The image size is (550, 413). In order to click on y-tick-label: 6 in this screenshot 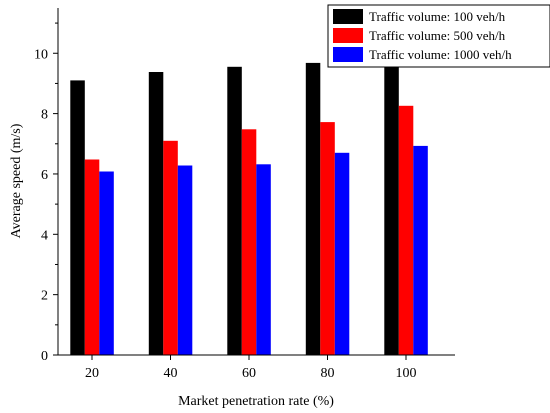, I will do `click(44, 175)`.